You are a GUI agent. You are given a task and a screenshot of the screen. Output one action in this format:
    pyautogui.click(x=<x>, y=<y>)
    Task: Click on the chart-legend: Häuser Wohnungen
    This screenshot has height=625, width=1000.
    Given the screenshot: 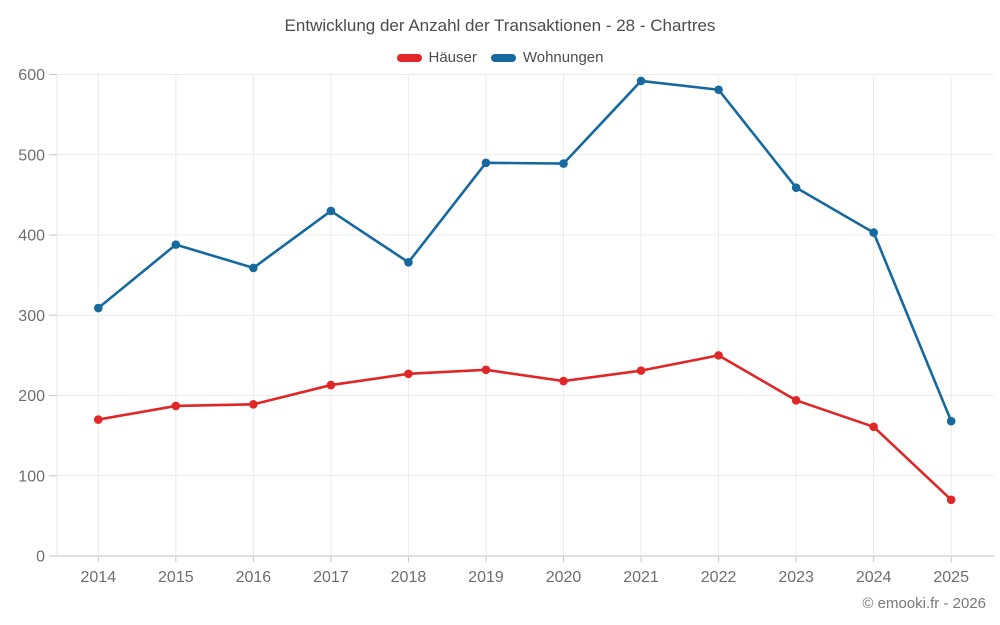 What is the action you would take?
    pyautogui.click(x=500, y=57)
    